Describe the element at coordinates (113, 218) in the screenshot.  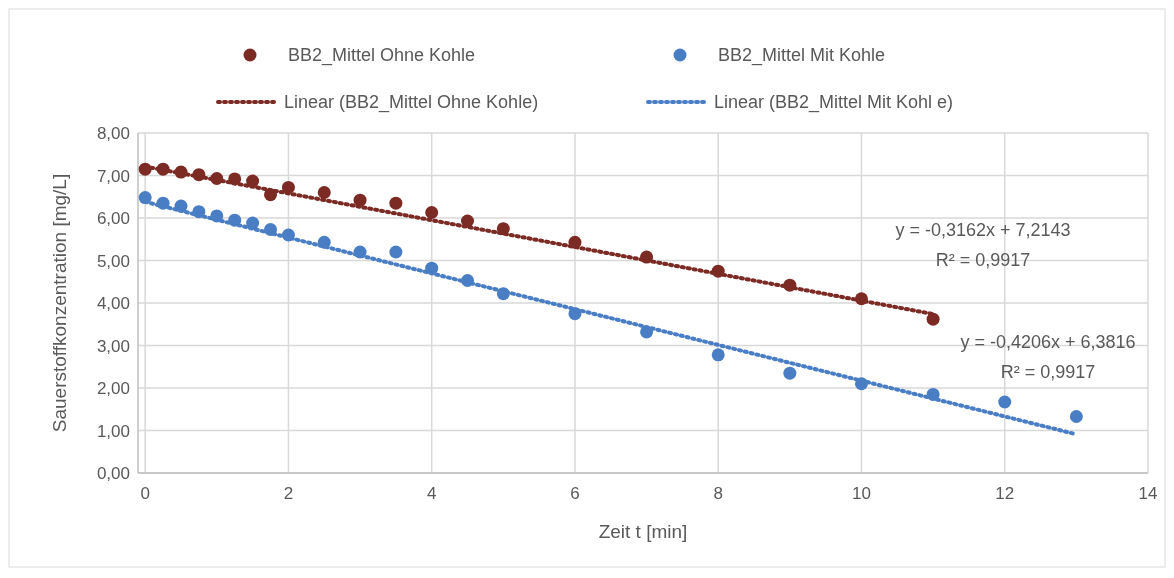
I see `y-tick-label: 6,00` at that location.